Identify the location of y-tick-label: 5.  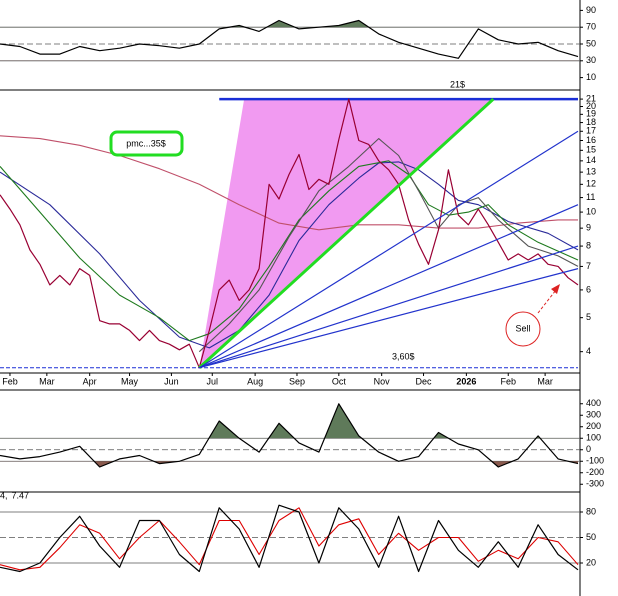
(588, 317).